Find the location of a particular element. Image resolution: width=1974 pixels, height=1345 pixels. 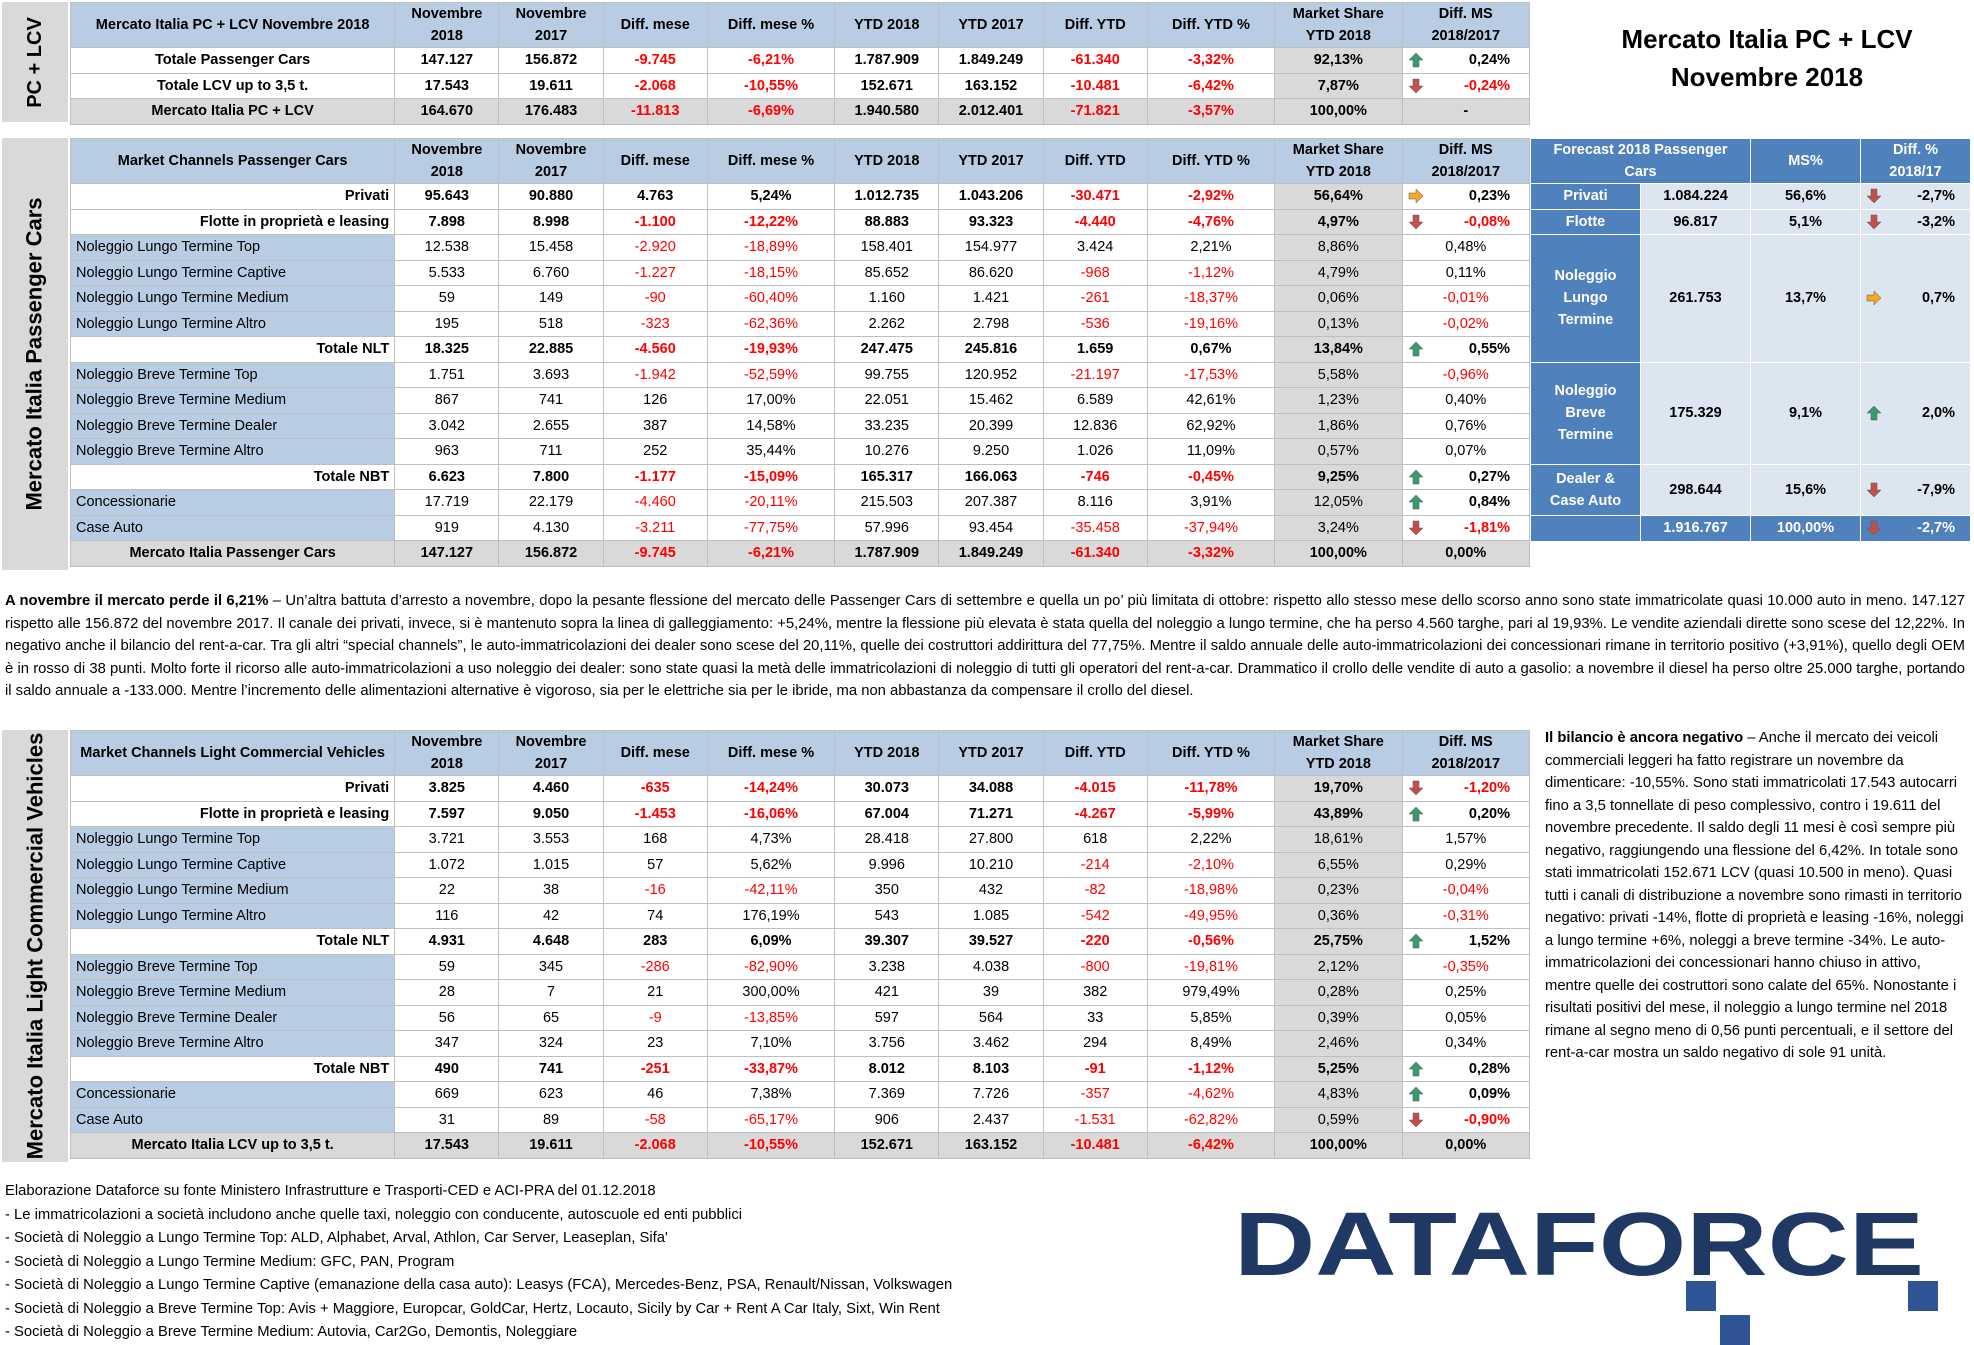

table-cell: 963 is located at coordinates (447, 451).